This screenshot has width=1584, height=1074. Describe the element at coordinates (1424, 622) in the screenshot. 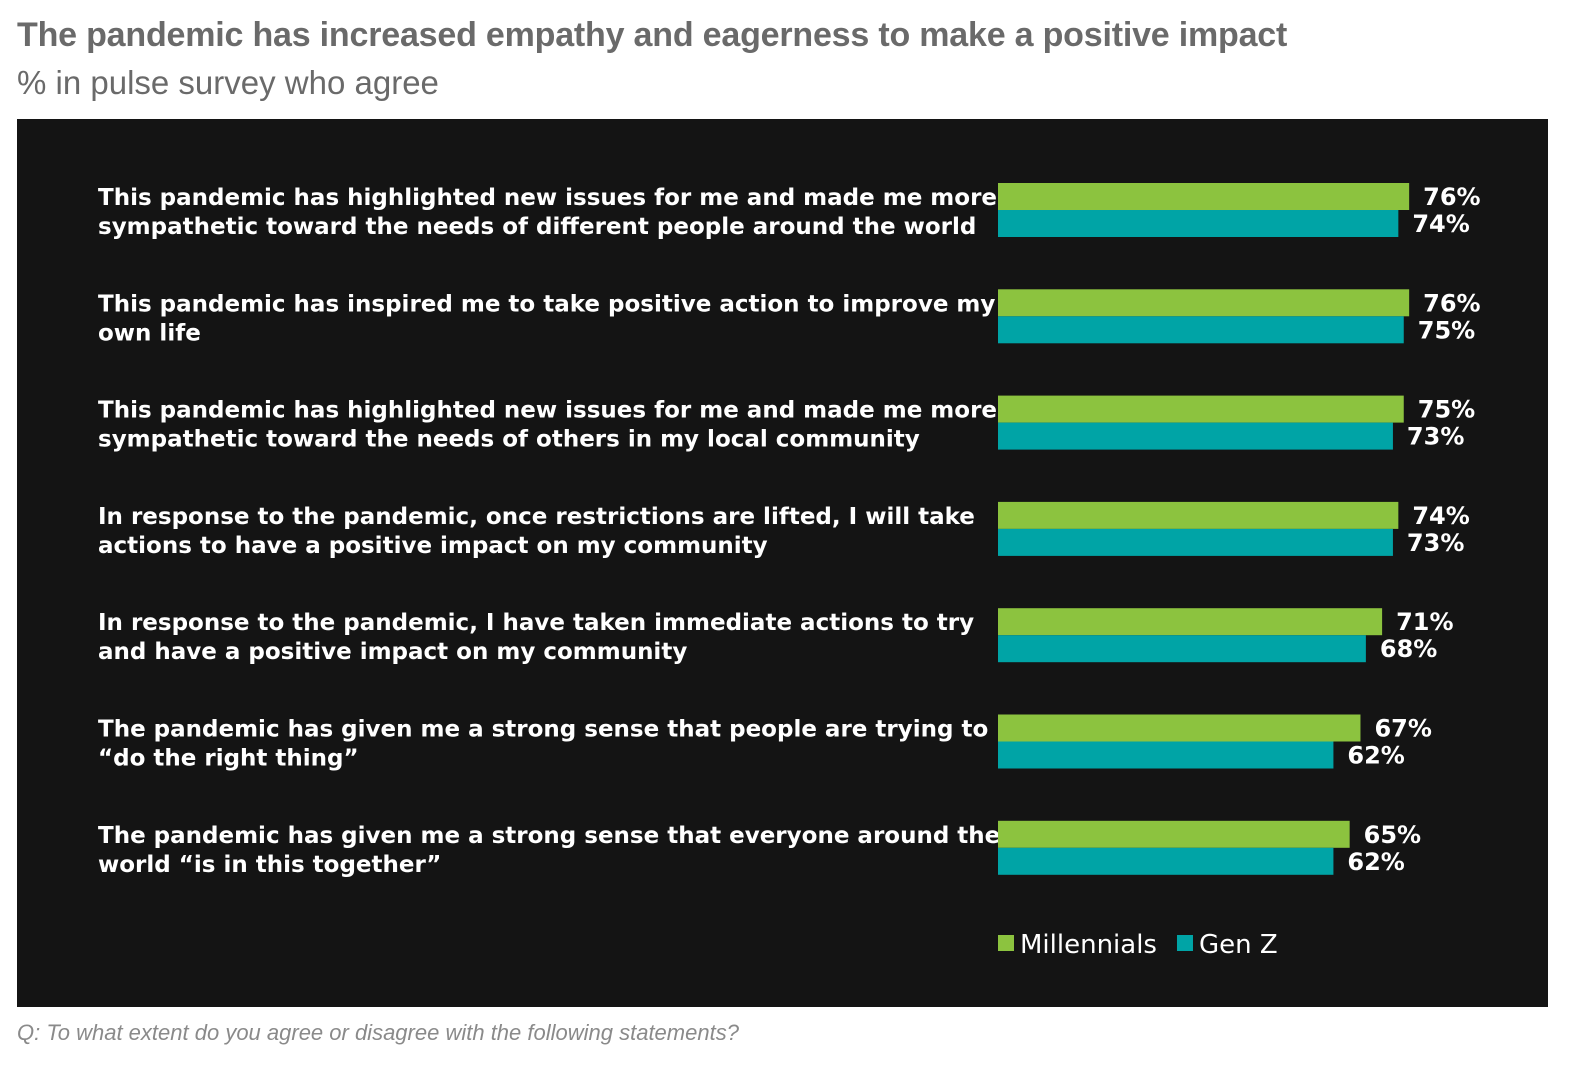

I see `value-label-millennials: 71%` at that location.